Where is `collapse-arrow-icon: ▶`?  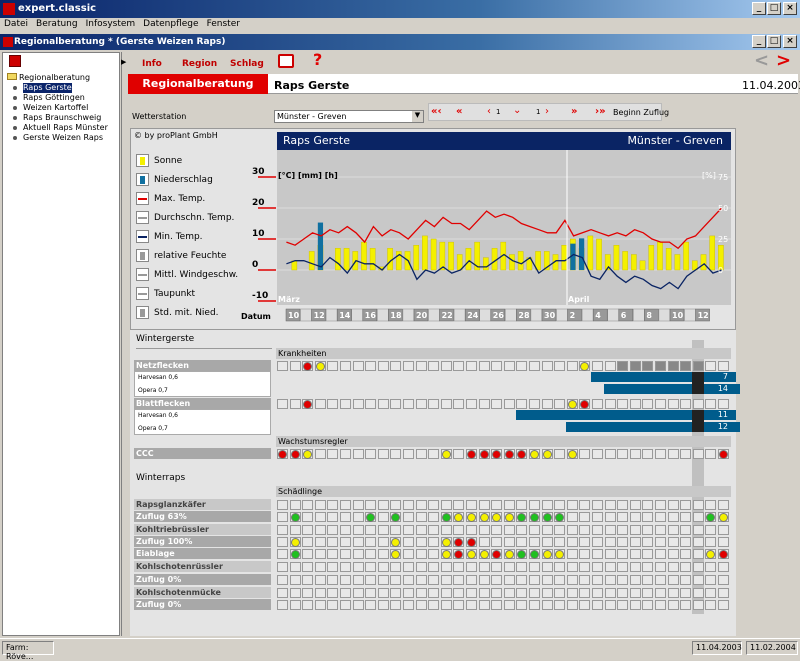 collapse-arrow-icon: ▶ is located at coordinates (124, 62).